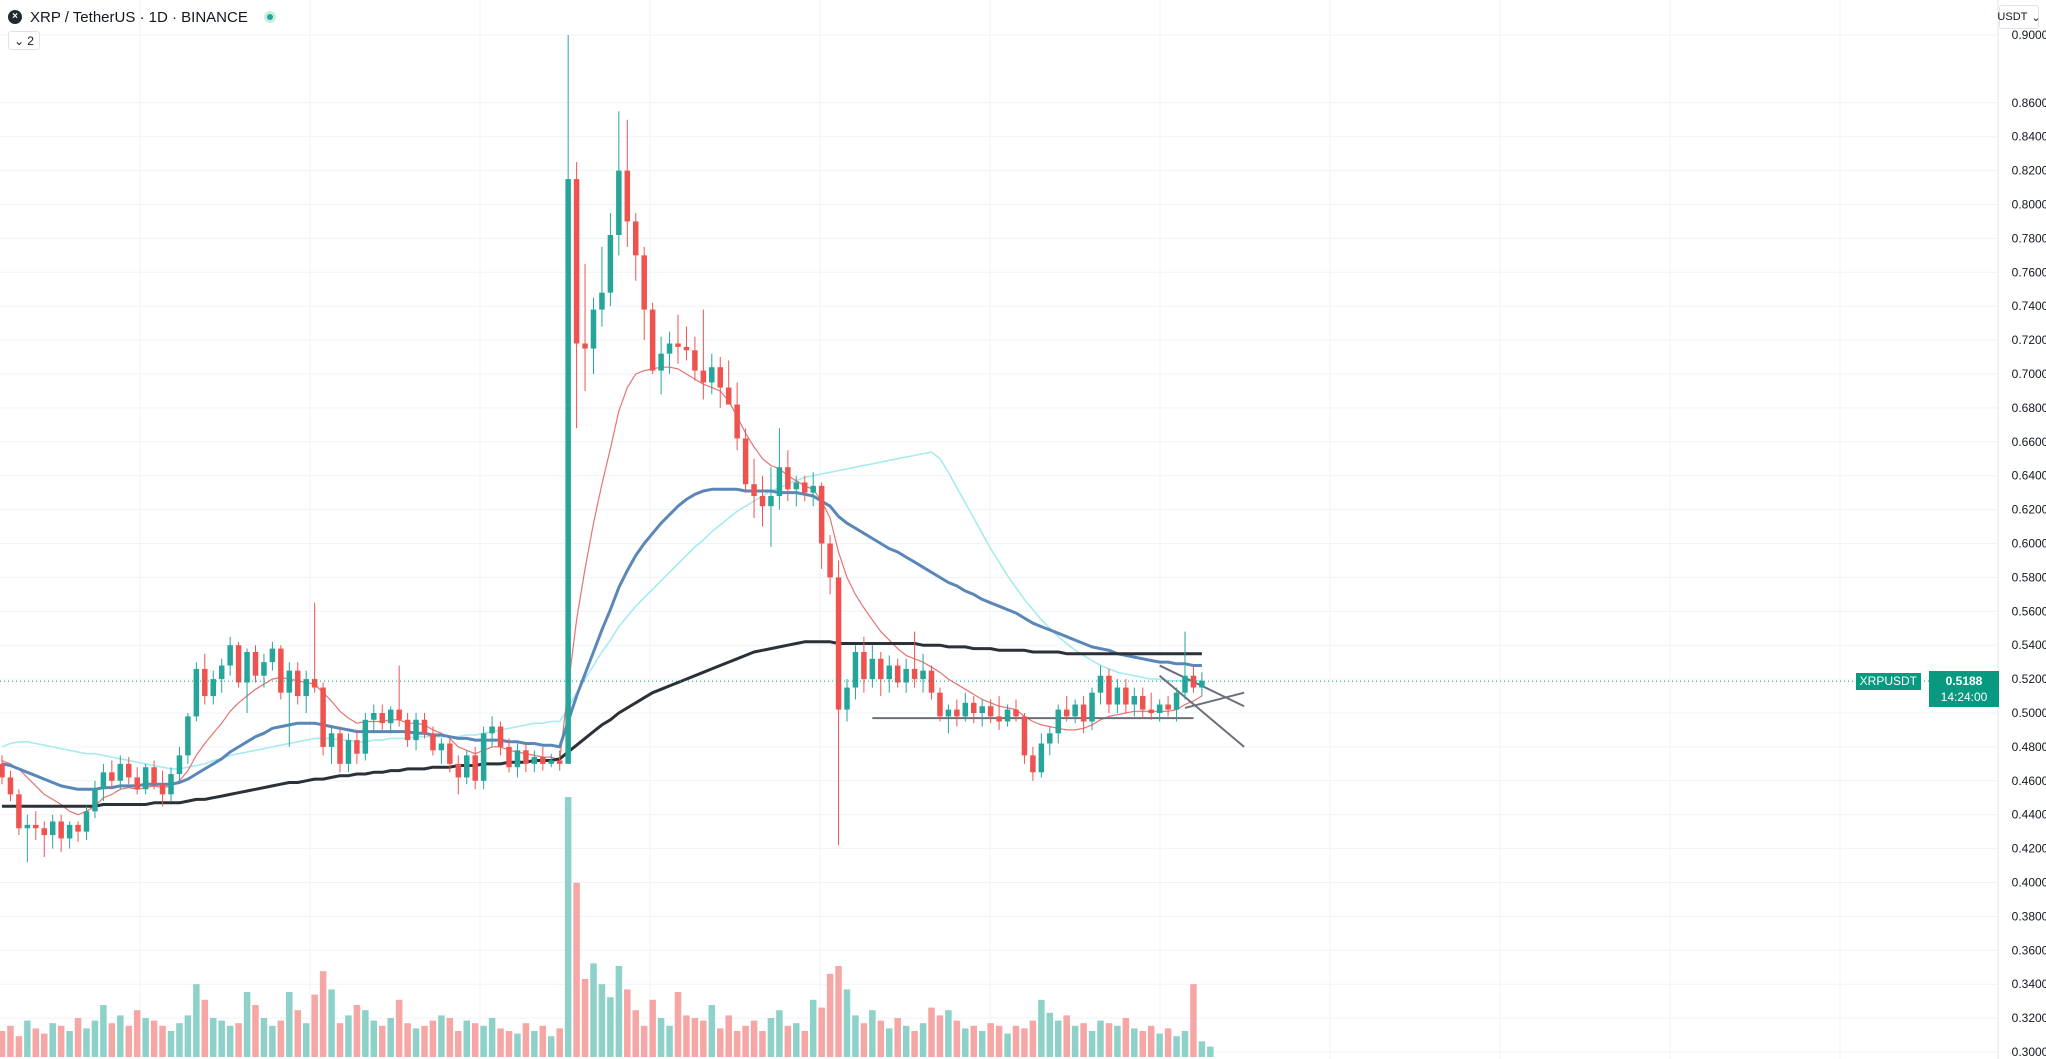  What do you see at coordinates (2029, 103) in the screenshot?
I see `price-axis-label: 0.8600` at bounding box center [2029, 103].